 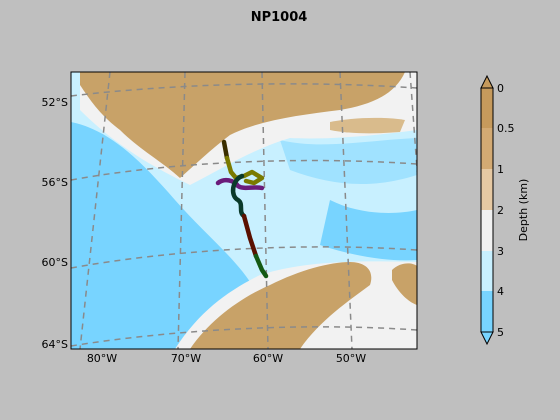 I want to click on lon-label: 80°W, so click(x=102, y=358).